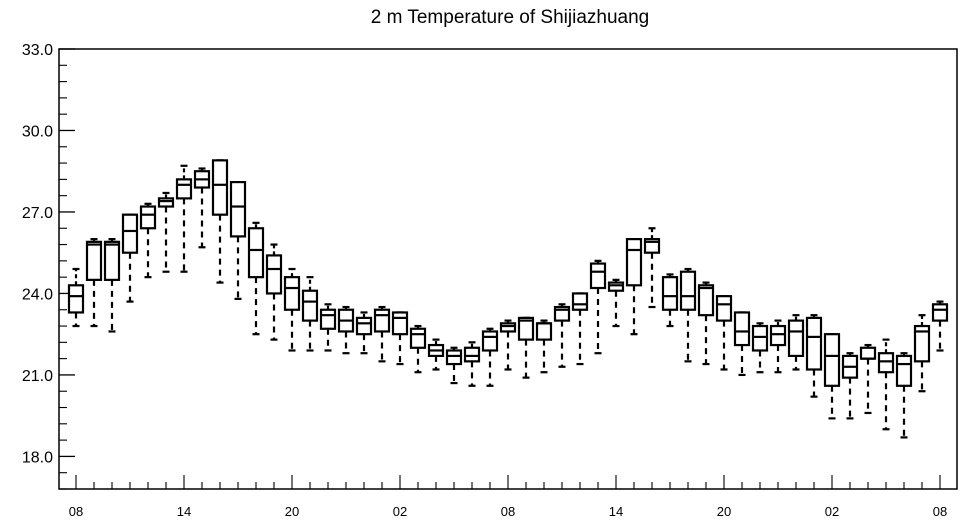 The width and height of the screenshot is (964, 527). Describe the element at coordinates (37, 213) in the screenshot. I see `y-tick-label: 27.0` at that location.